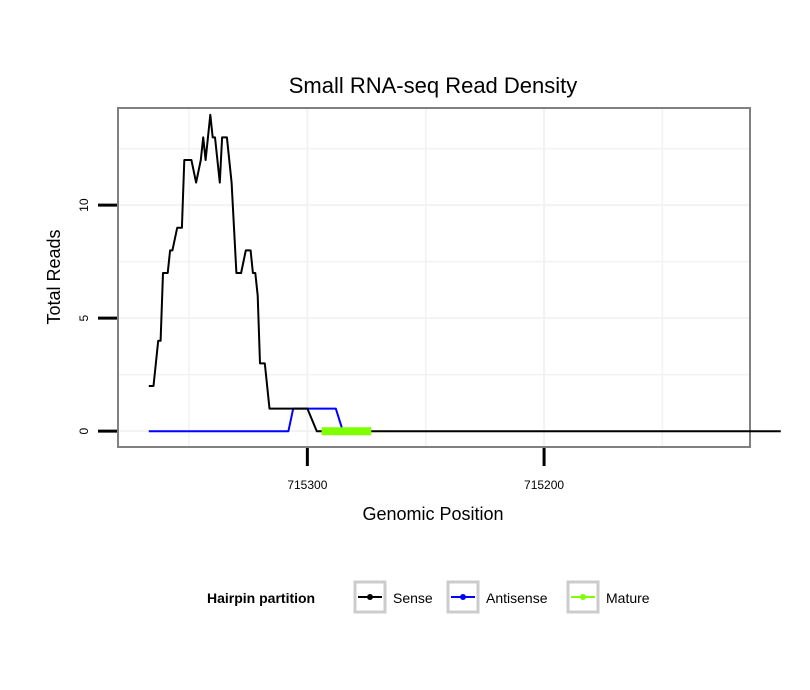 This screenshot has width=810, height=690. What do you see at coordinates (54, 276) in the screenshot?
I see `y-axis-title: Total Reads` at bounding box center [54, 276].